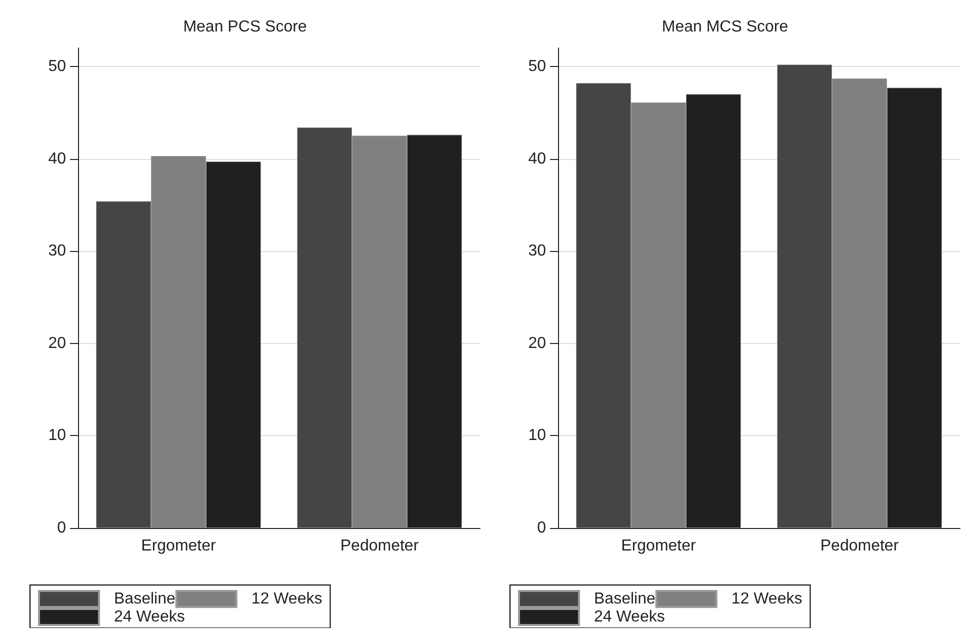  What do you see at coordinates (245, 27) in the screenshot?
I see `chart-title: Mean PCS Score` at bounding box center [245, 27].